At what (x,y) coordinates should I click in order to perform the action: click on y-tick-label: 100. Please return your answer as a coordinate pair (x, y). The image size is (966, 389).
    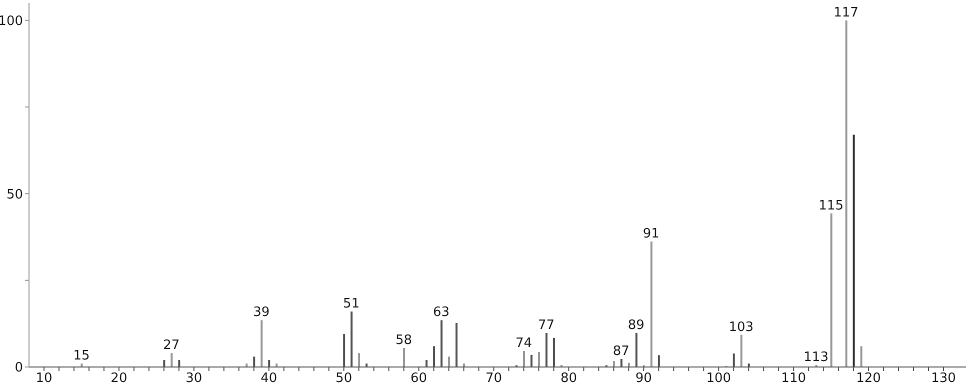
    Looking at the image, I should click on (11, 21).